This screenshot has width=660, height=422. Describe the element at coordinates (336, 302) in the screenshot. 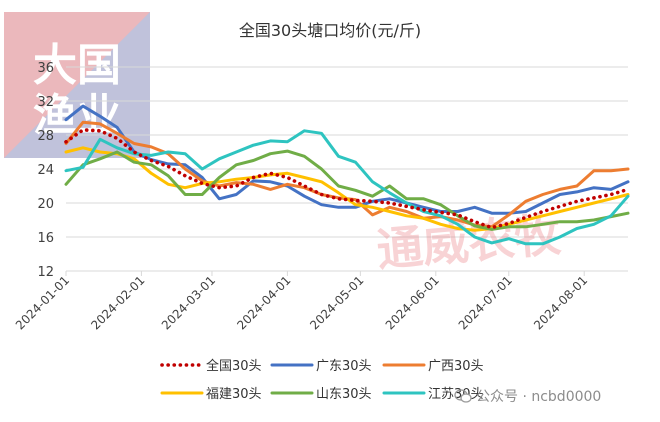

I see `x-tick-label: 2024-05-01` at that location.